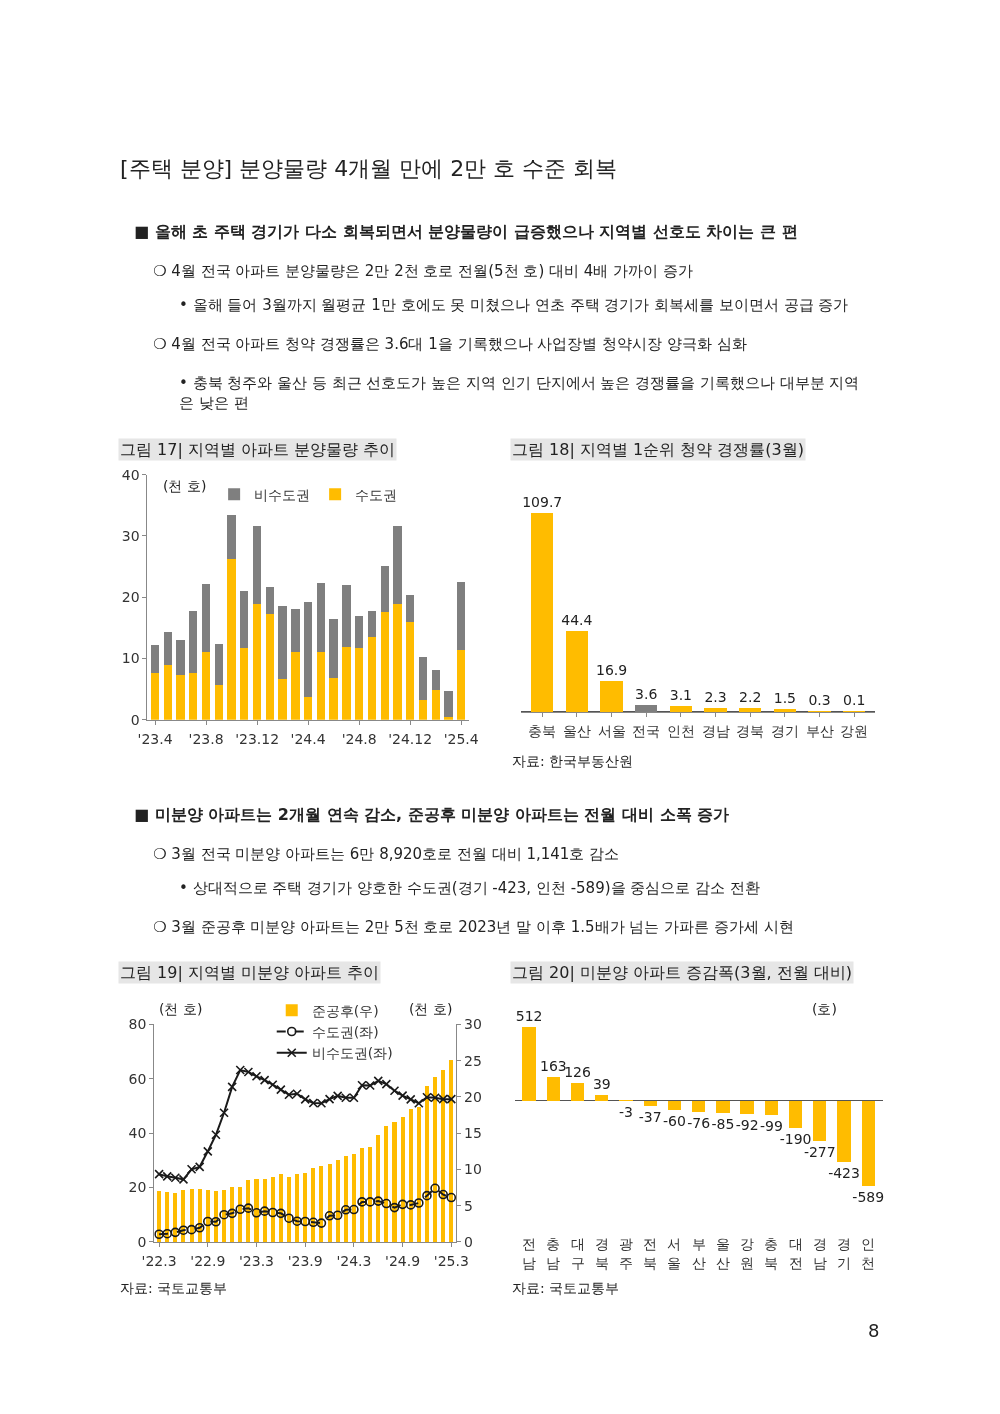 This screenshot has width=1000, height=1414. What do you see at coordinates (646, 694) in the screenshot?
I see `data-label: 3.6` at bounding box center [646, 694].